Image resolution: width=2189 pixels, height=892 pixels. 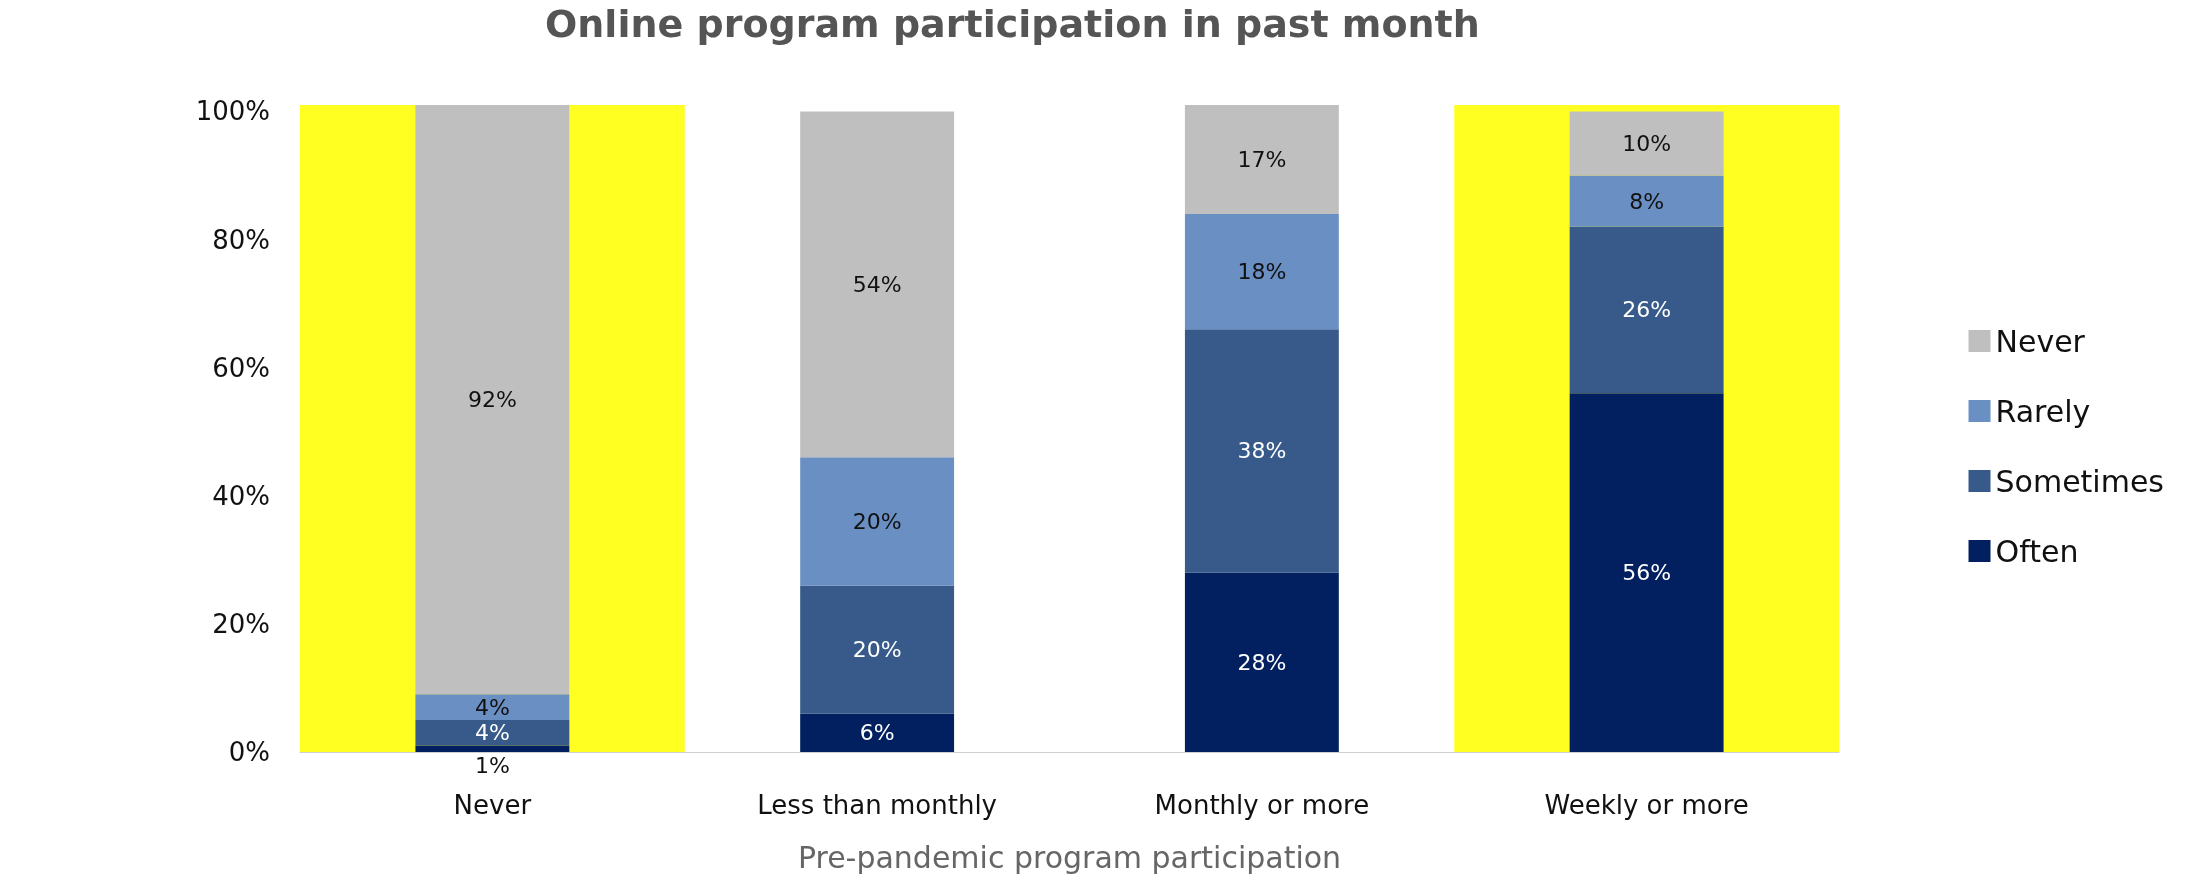 What do you see at coordinates (1069, 857) in the screenshot?
I see `x-axis-title: Pre-pandemic program participation` at bounding box center [1069, 857].